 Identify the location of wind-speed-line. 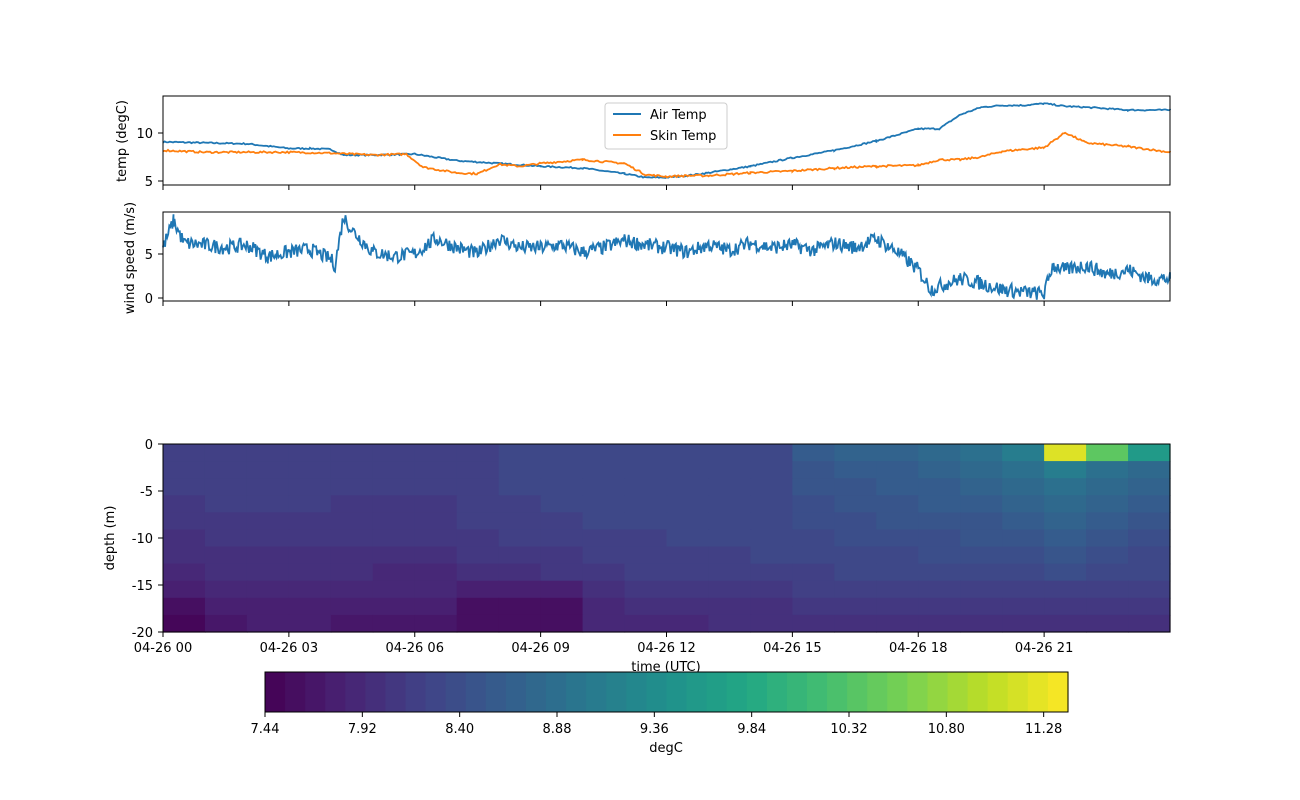
(666, 257).